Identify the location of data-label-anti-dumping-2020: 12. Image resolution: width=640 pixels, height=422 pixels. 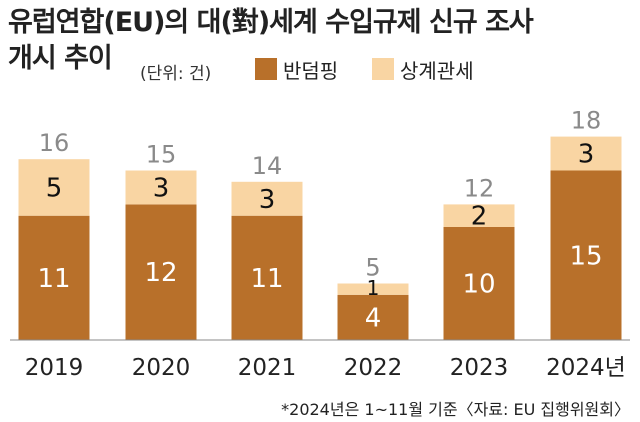
(160, 273).